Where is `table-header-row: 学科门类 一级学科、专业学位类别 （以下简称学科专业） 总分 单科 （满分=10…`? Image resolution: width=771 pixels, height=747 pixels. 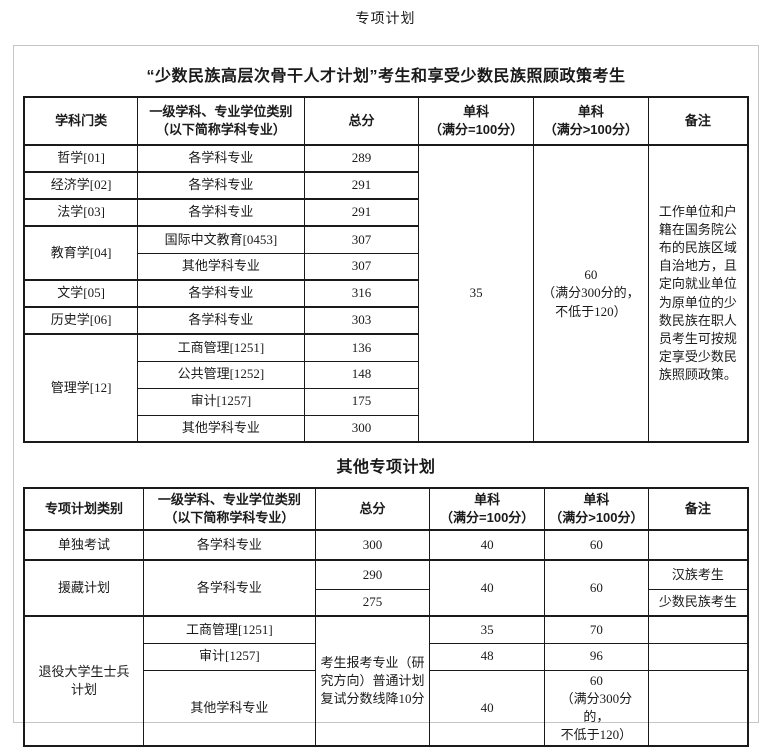 table-header-row: 学科门类 一级学科、专业学位类别 （以下简称学科专业） 总分 单科 （满分=10… is located at coordinates (386, 121).